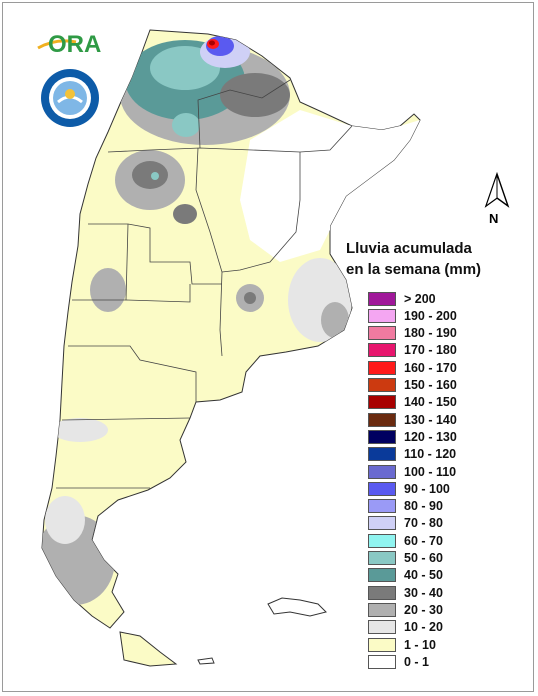  What do you see at coordinates (423, 506) in the screenshot?
I see `legend-label: 80 - 90` at bounding box center [423, 506].